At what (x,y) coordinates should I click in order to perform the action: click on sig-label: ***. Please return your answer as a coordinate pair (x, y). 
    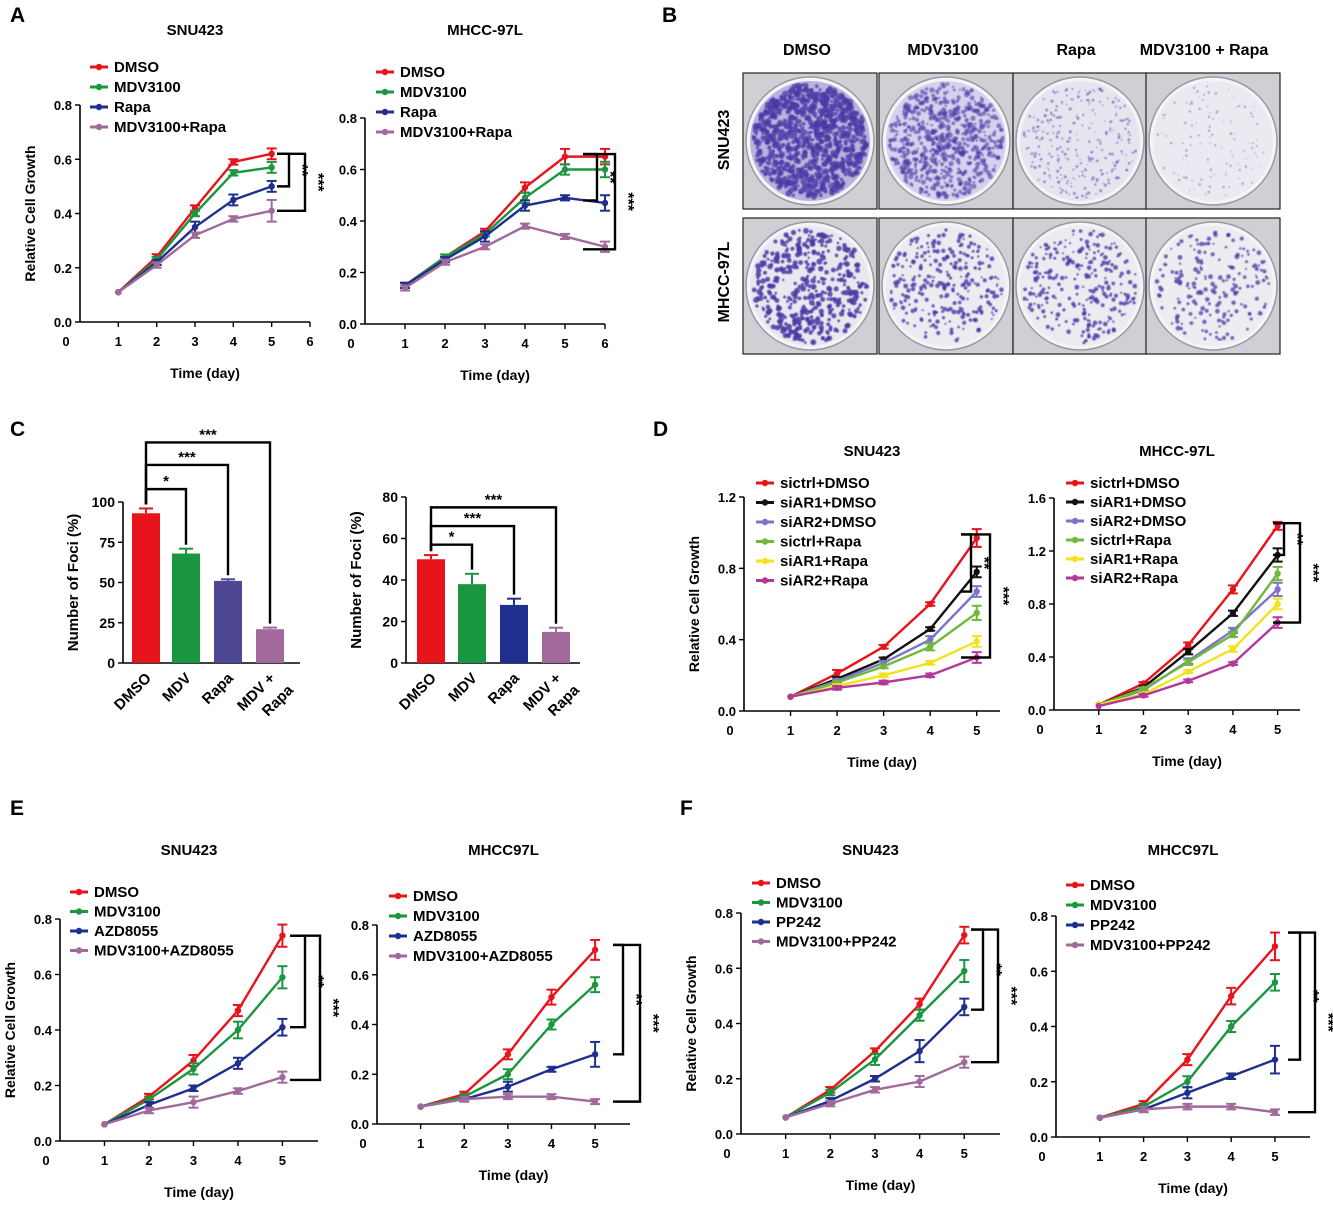
    Looking at the image, I should click on (473, 518).